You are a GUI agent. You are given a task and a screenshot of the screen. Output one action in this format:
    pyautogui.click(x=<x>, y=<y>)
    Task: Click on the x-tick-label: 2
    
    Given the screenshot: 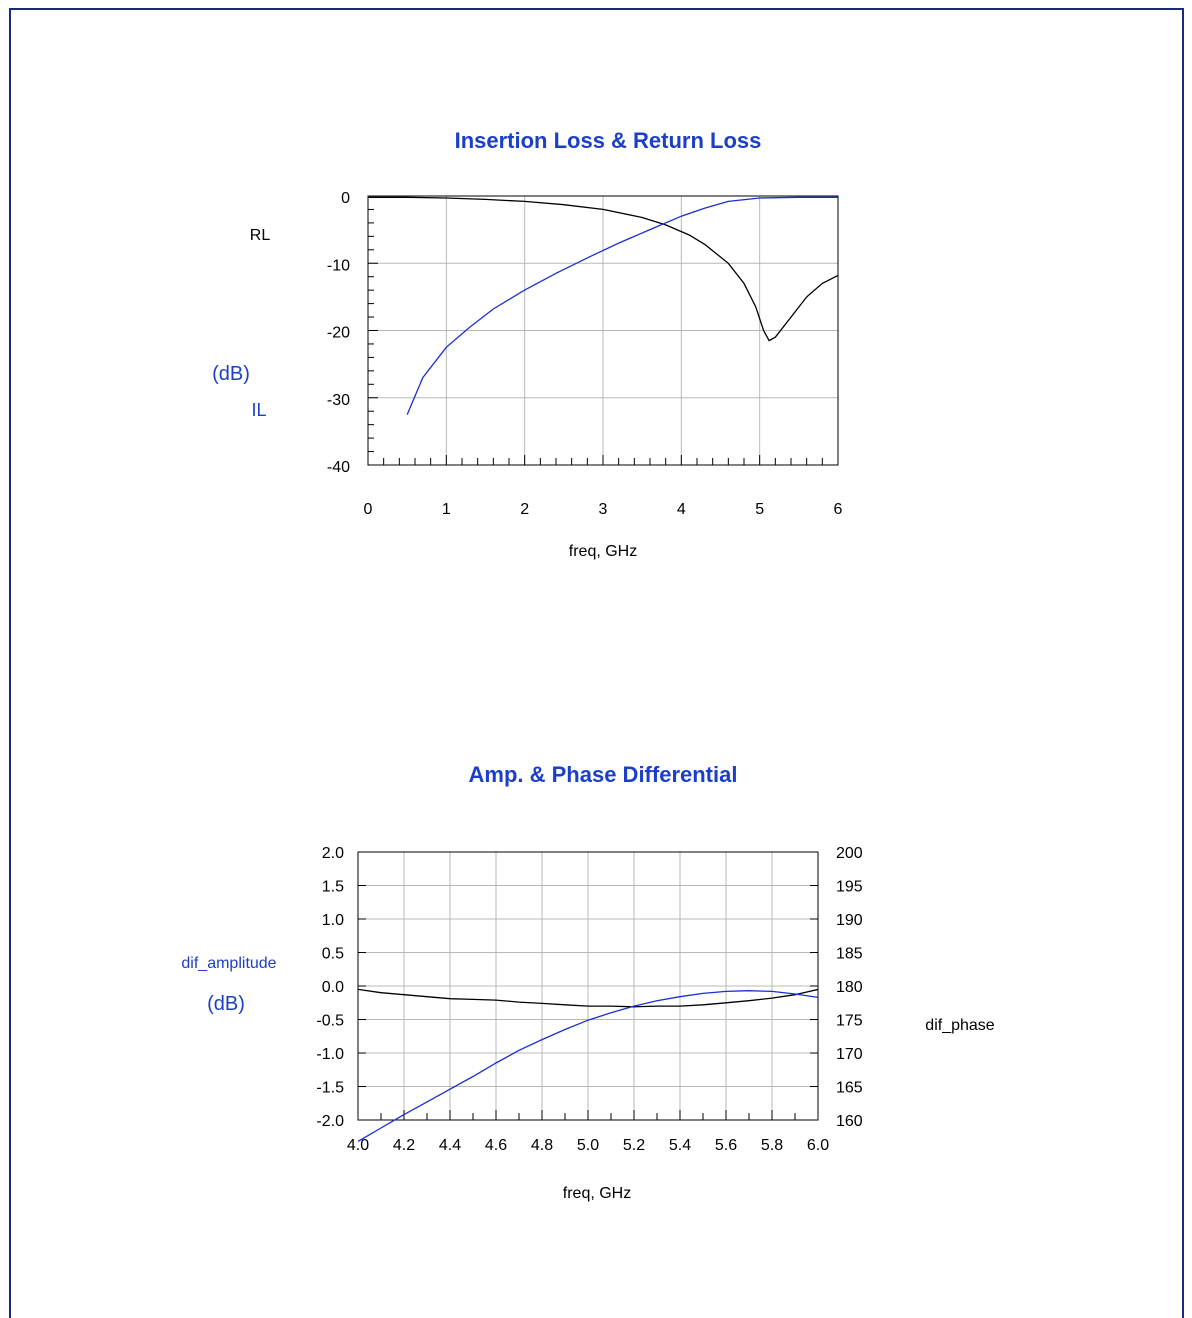 What is the action you would take?
    pyautogui.click(x=524, y=509)
    